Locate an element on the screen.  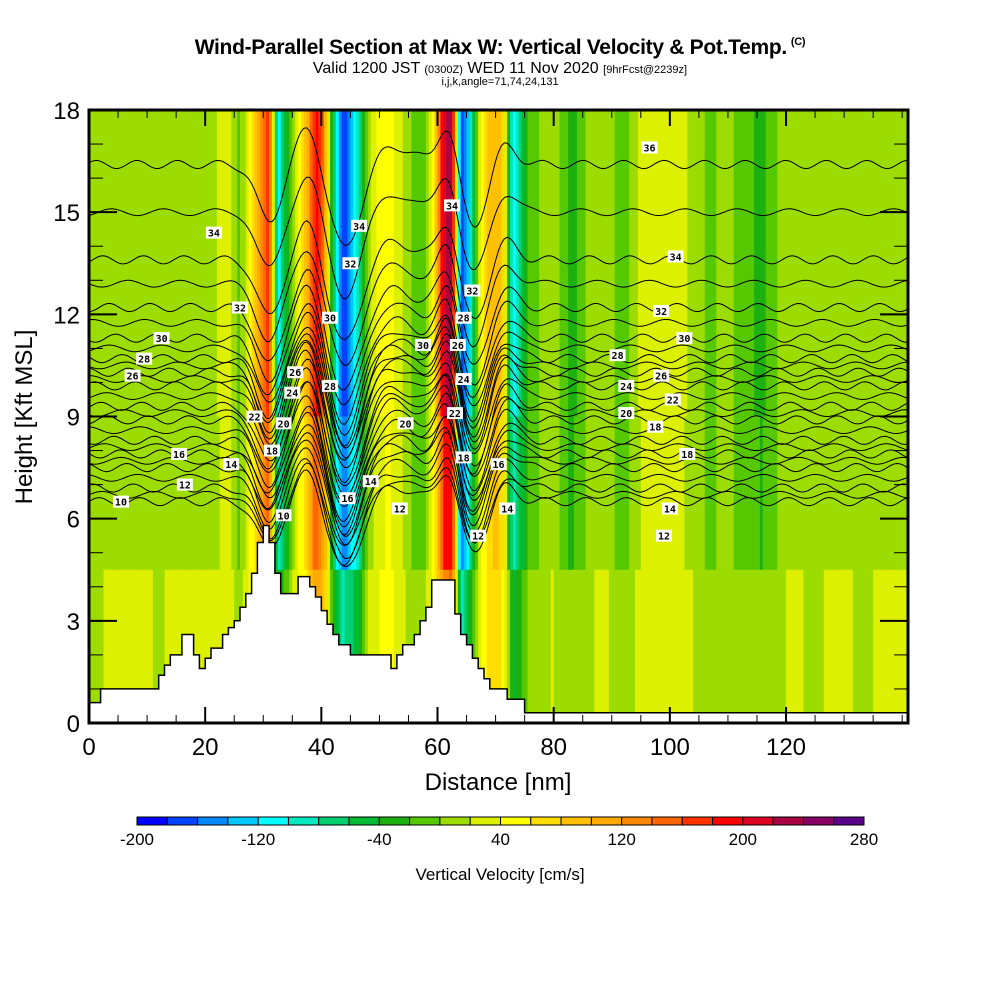
valid-utc-time: (0300Z) is located at coordinates (443, 70).